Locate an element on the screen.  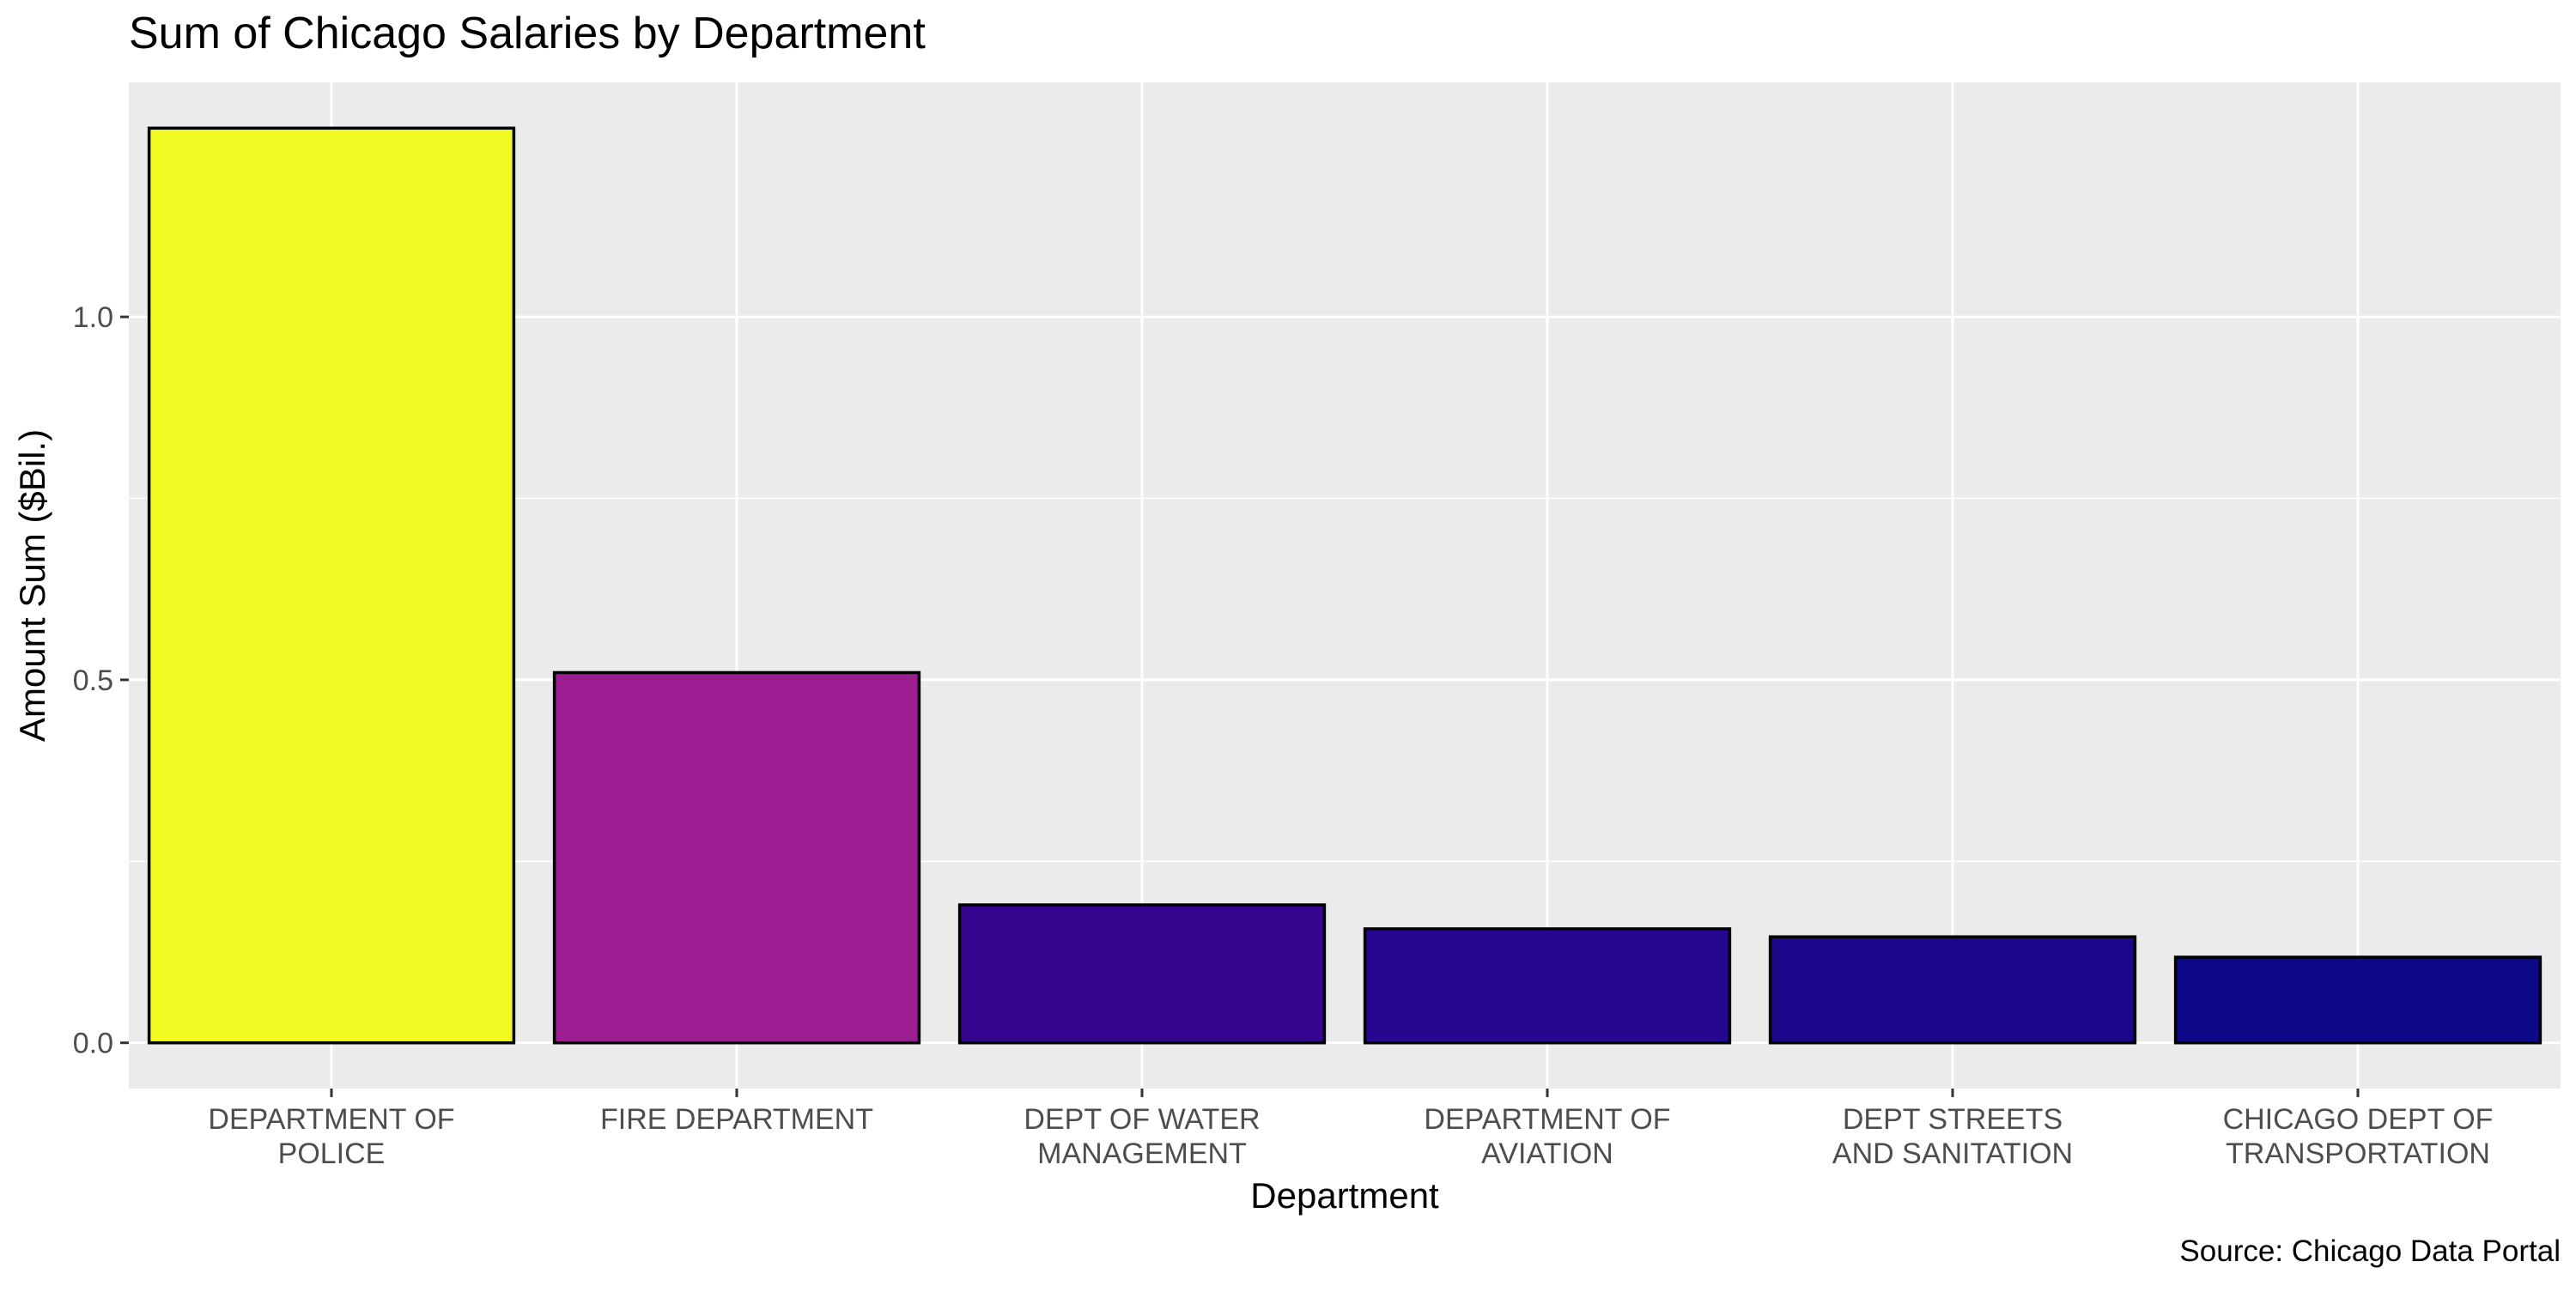
x-tick-label: DEPARTMENT OF AVIATION is located at coordinates (1547, 1136).